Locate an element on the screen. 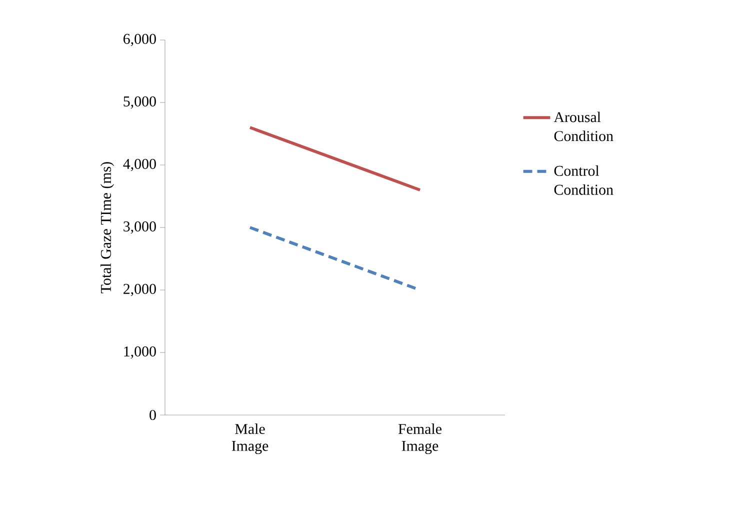 This screenshot has width=746, height=506. y-tick-label: 4,000 is located at coordinates (139, 165).